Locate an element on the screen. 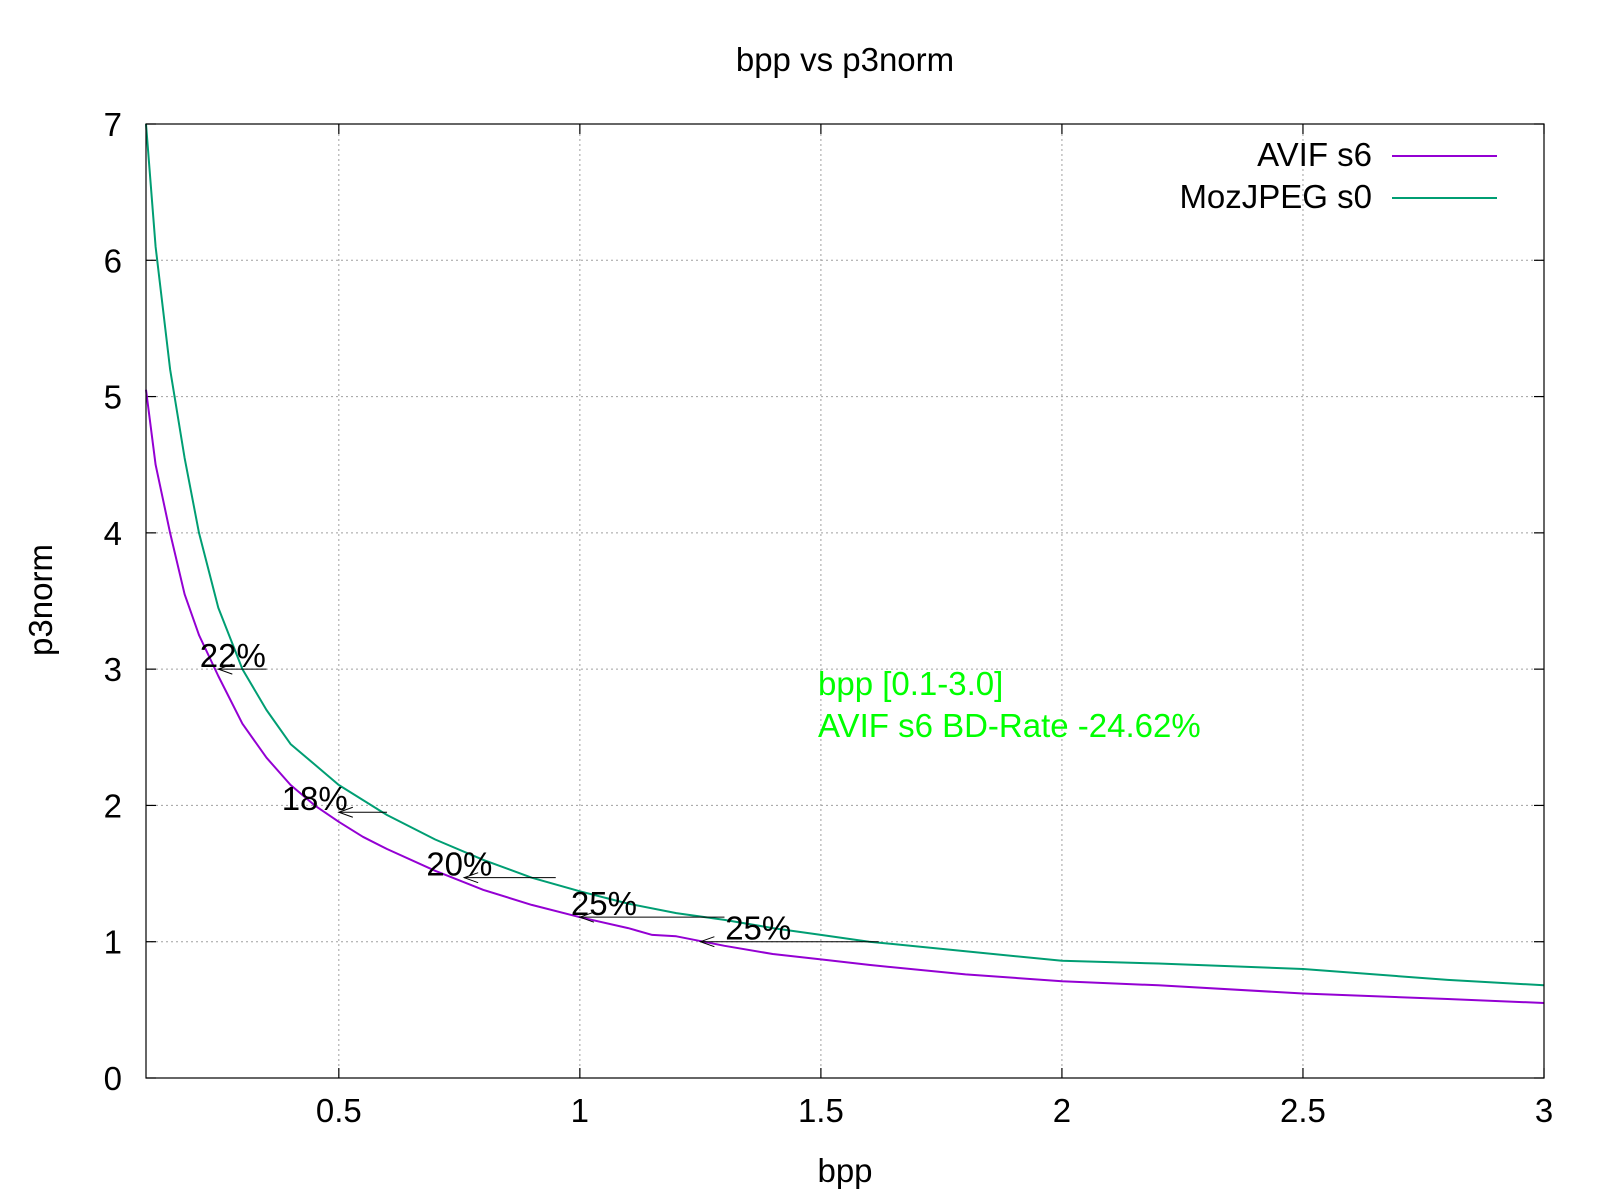 This screenshot has width=1600, height=1200. y-tick-label: 6 is located at coordinates (113, 260).